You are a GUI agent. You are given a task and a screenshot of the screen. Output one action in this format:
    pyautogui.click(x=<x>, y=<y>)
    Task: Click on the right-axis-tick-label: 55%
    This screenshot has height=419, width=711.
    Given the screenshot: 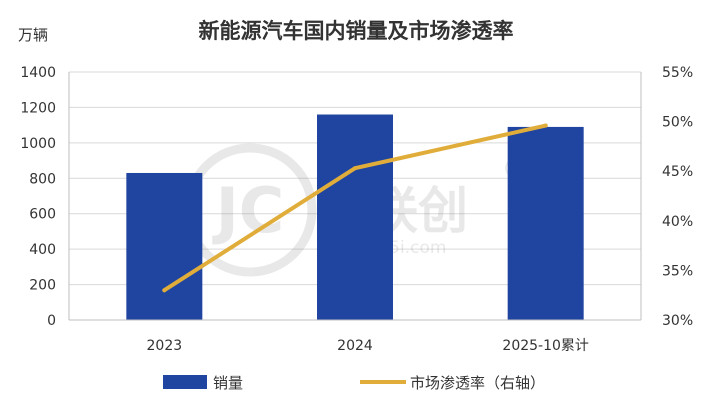 What is the action you would take?
    pyautogui.click(x=677, y=73)
    